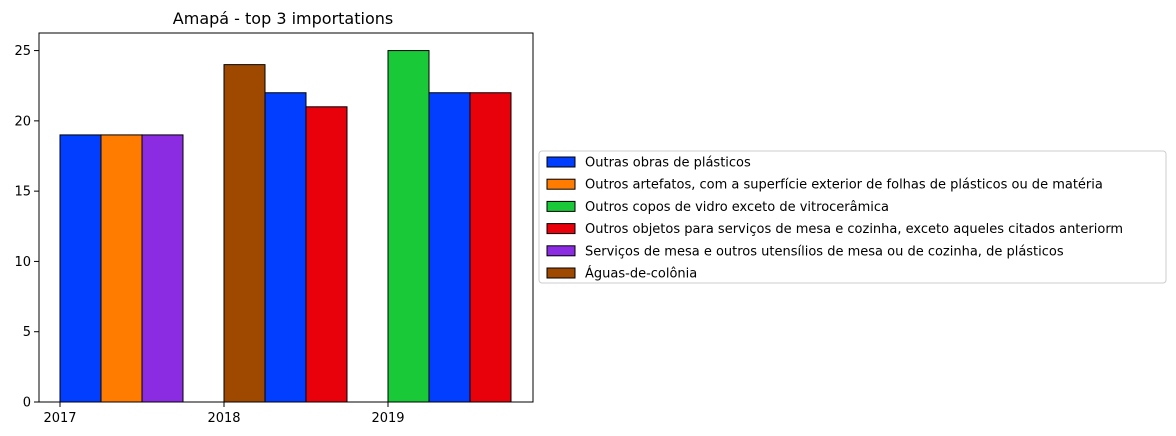  Describe the element at coordinates (22, 121) in the screenshot. I see `y-tick-label: 20` at that location.